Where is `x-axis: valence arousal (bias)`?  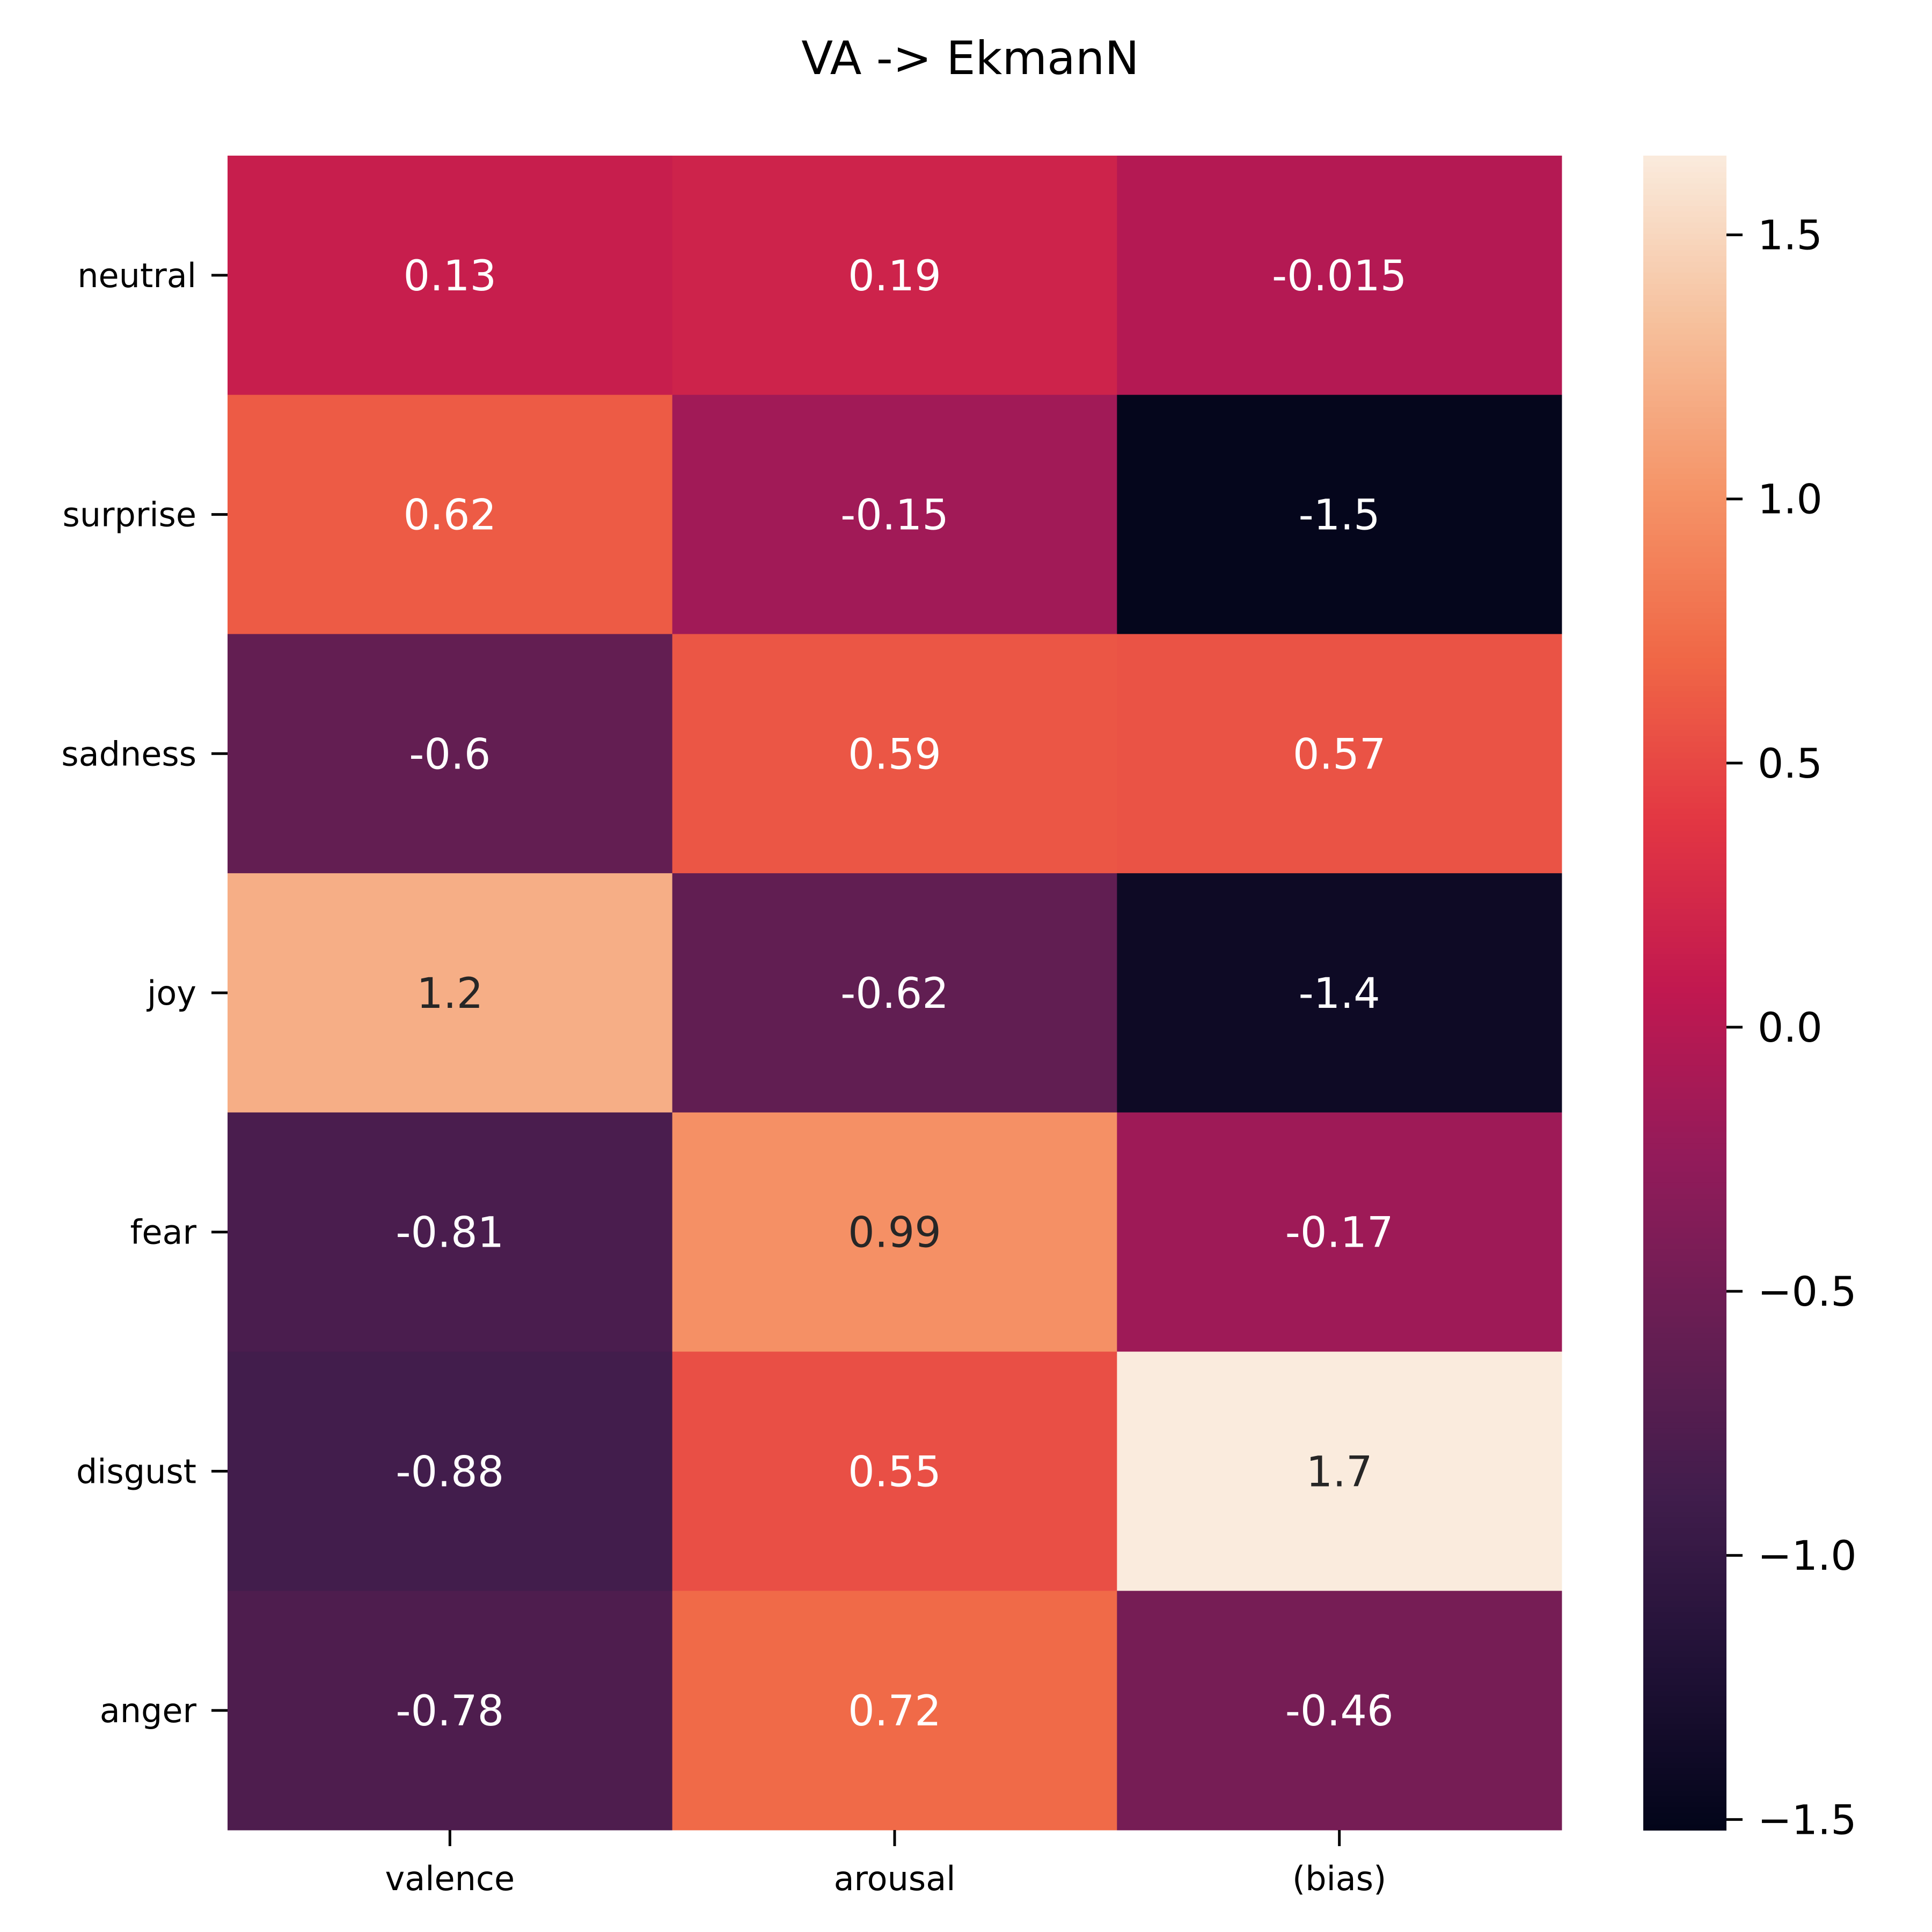
x-axis: valence arousal (bias) is located at coordinates (885, 1864).